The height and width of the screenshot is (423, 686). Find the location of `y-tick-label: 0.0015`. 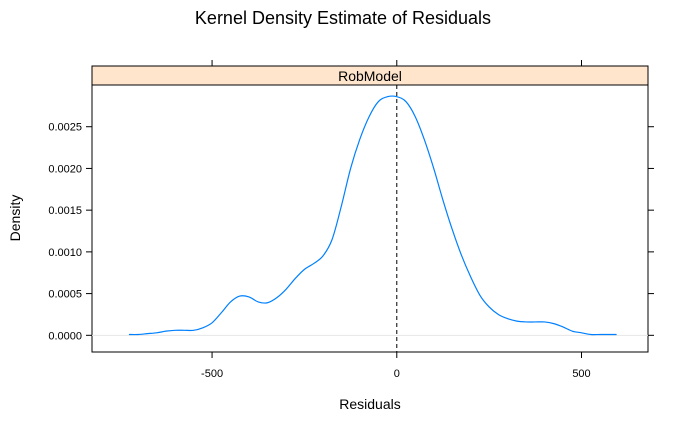

y-tick-label: 0.0015 is located at coordinates (65, 211).